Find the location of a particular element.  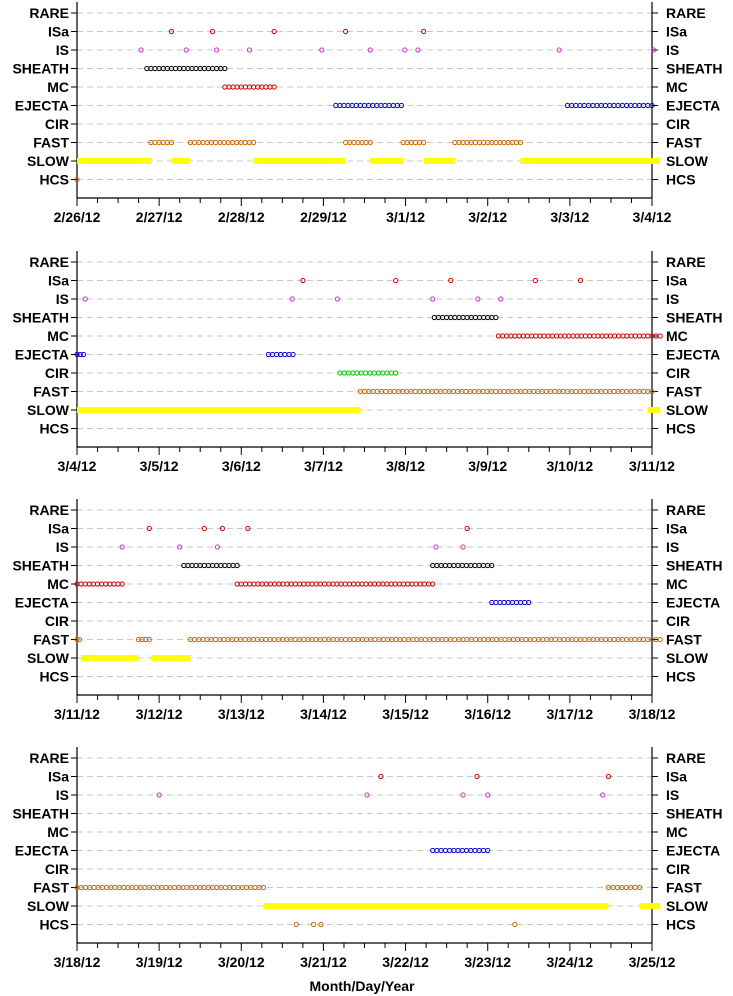

x-tick-label: 3/16/12 is located at coordinates (487, 714).